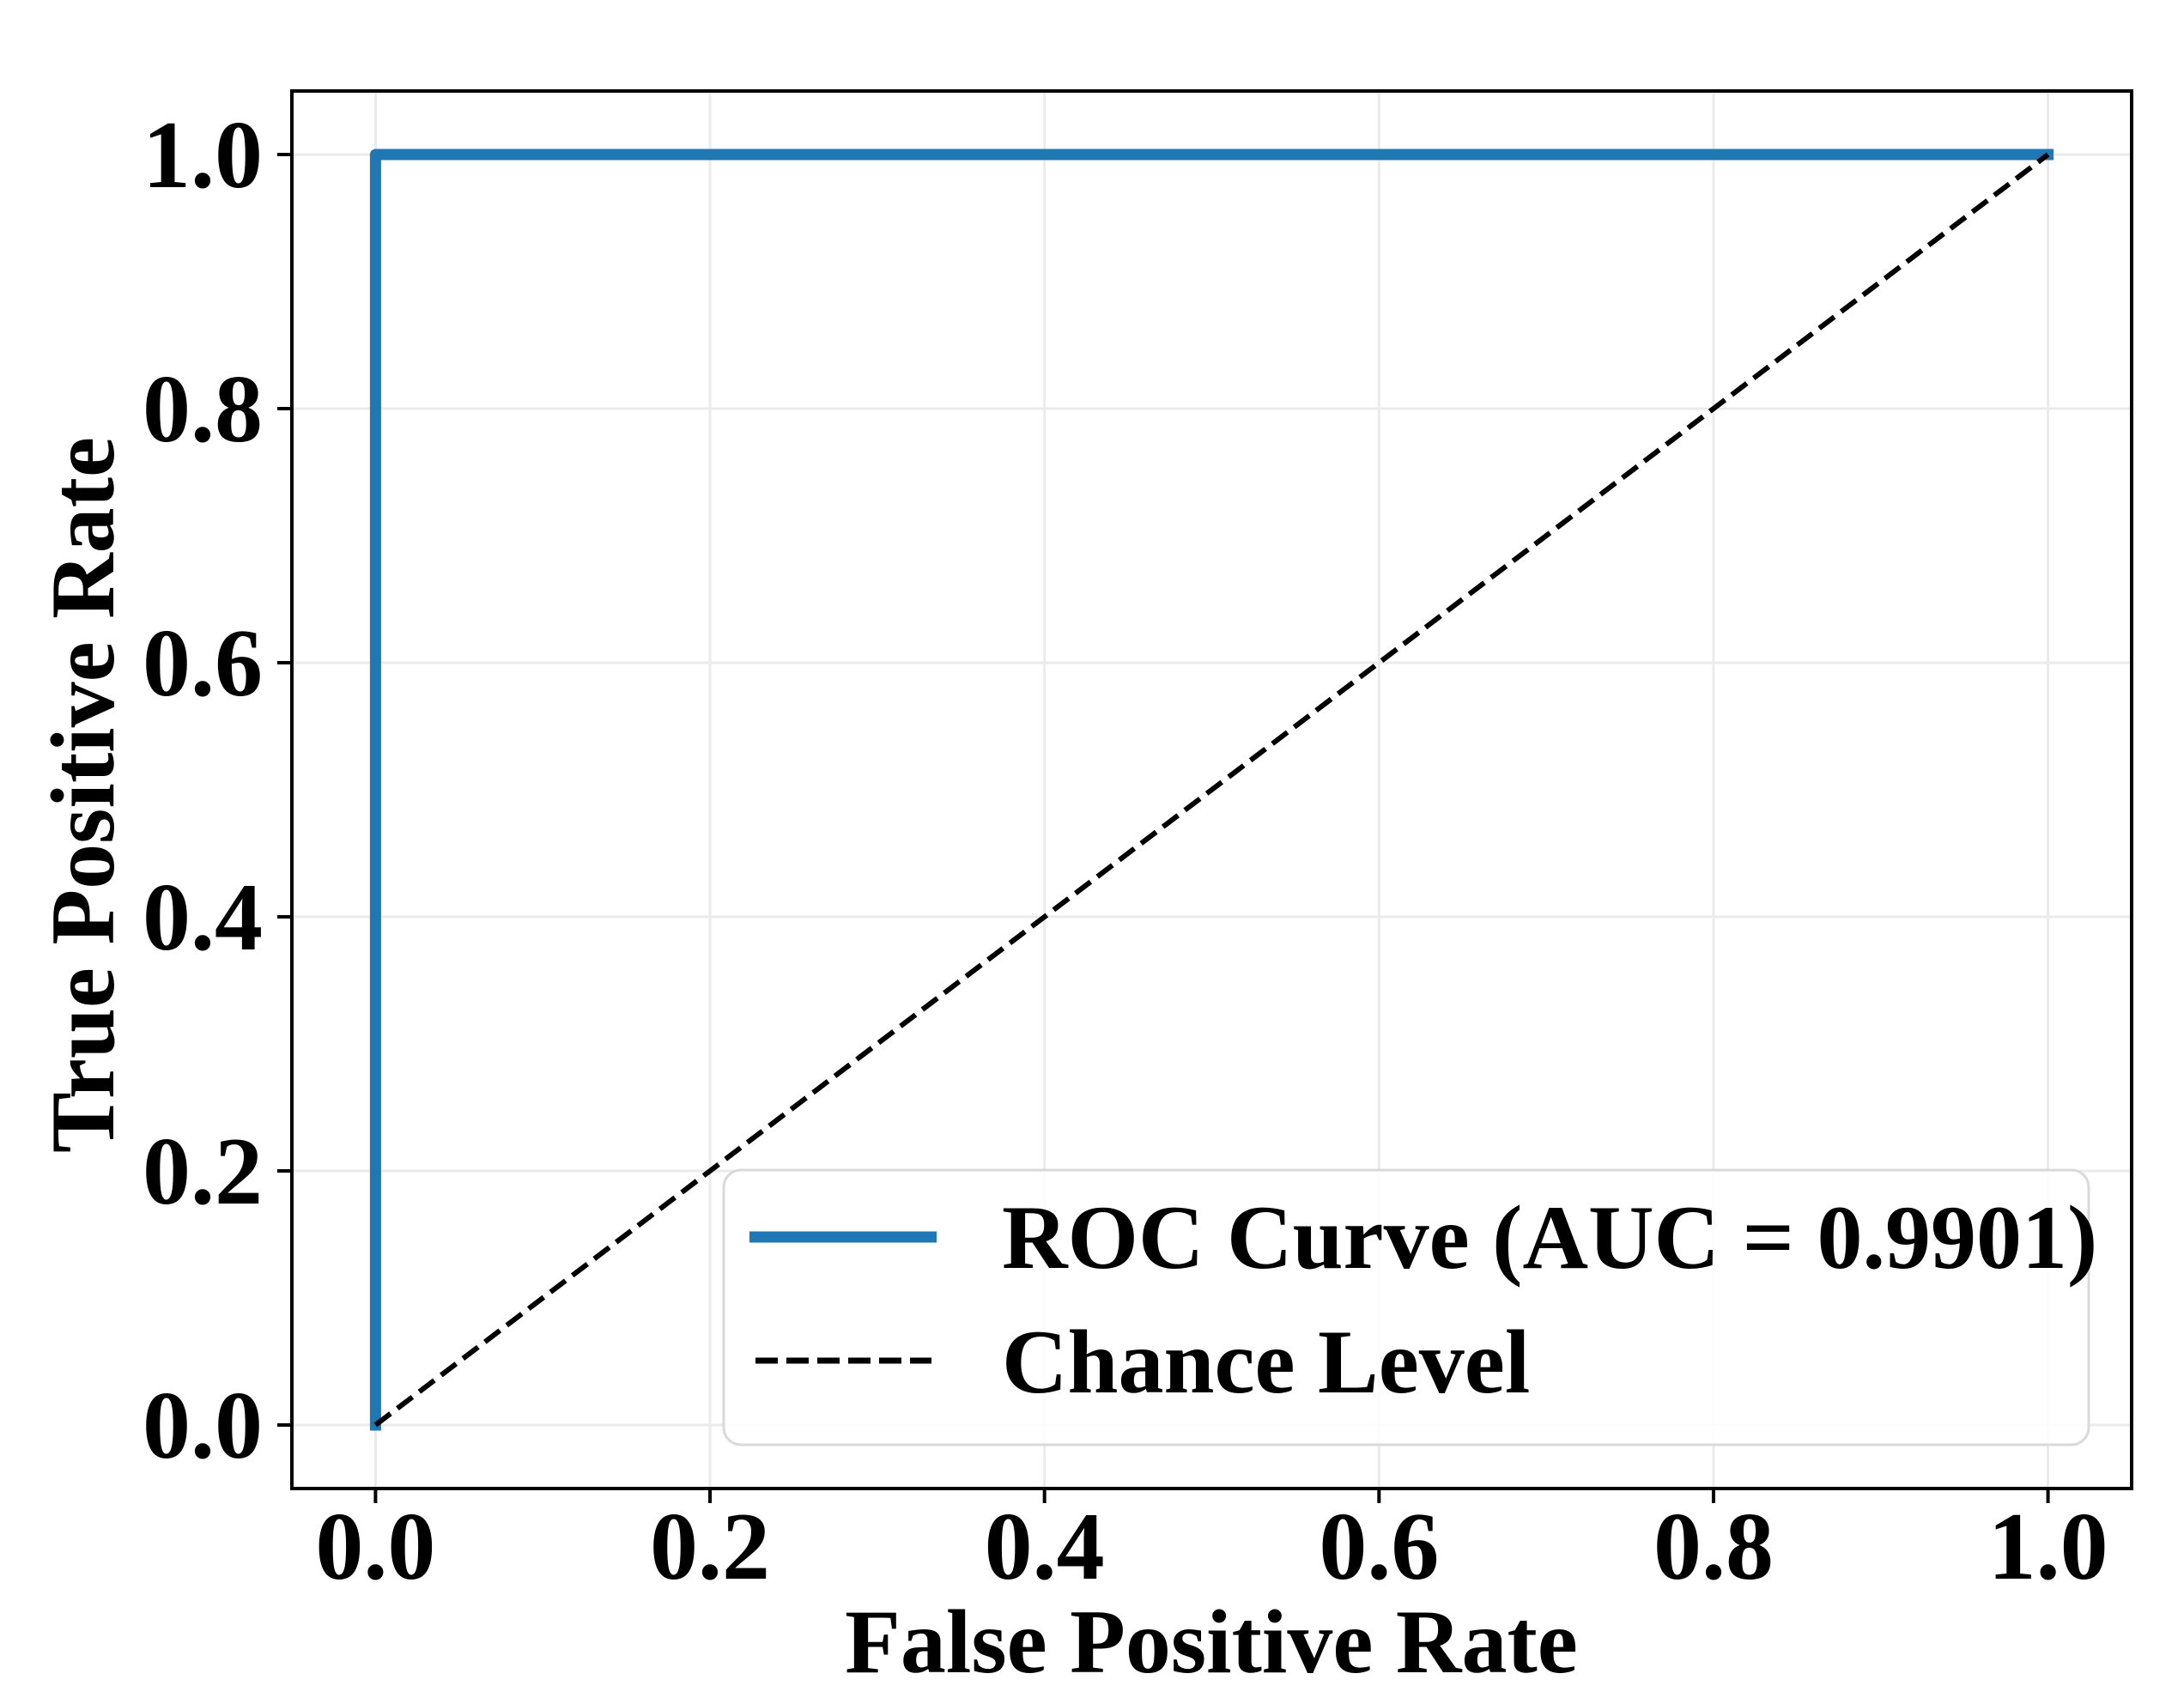 This screenshot has width=2184, height=1704. I want to click on x-tick-label: 0.8, so click(1714, 1547).